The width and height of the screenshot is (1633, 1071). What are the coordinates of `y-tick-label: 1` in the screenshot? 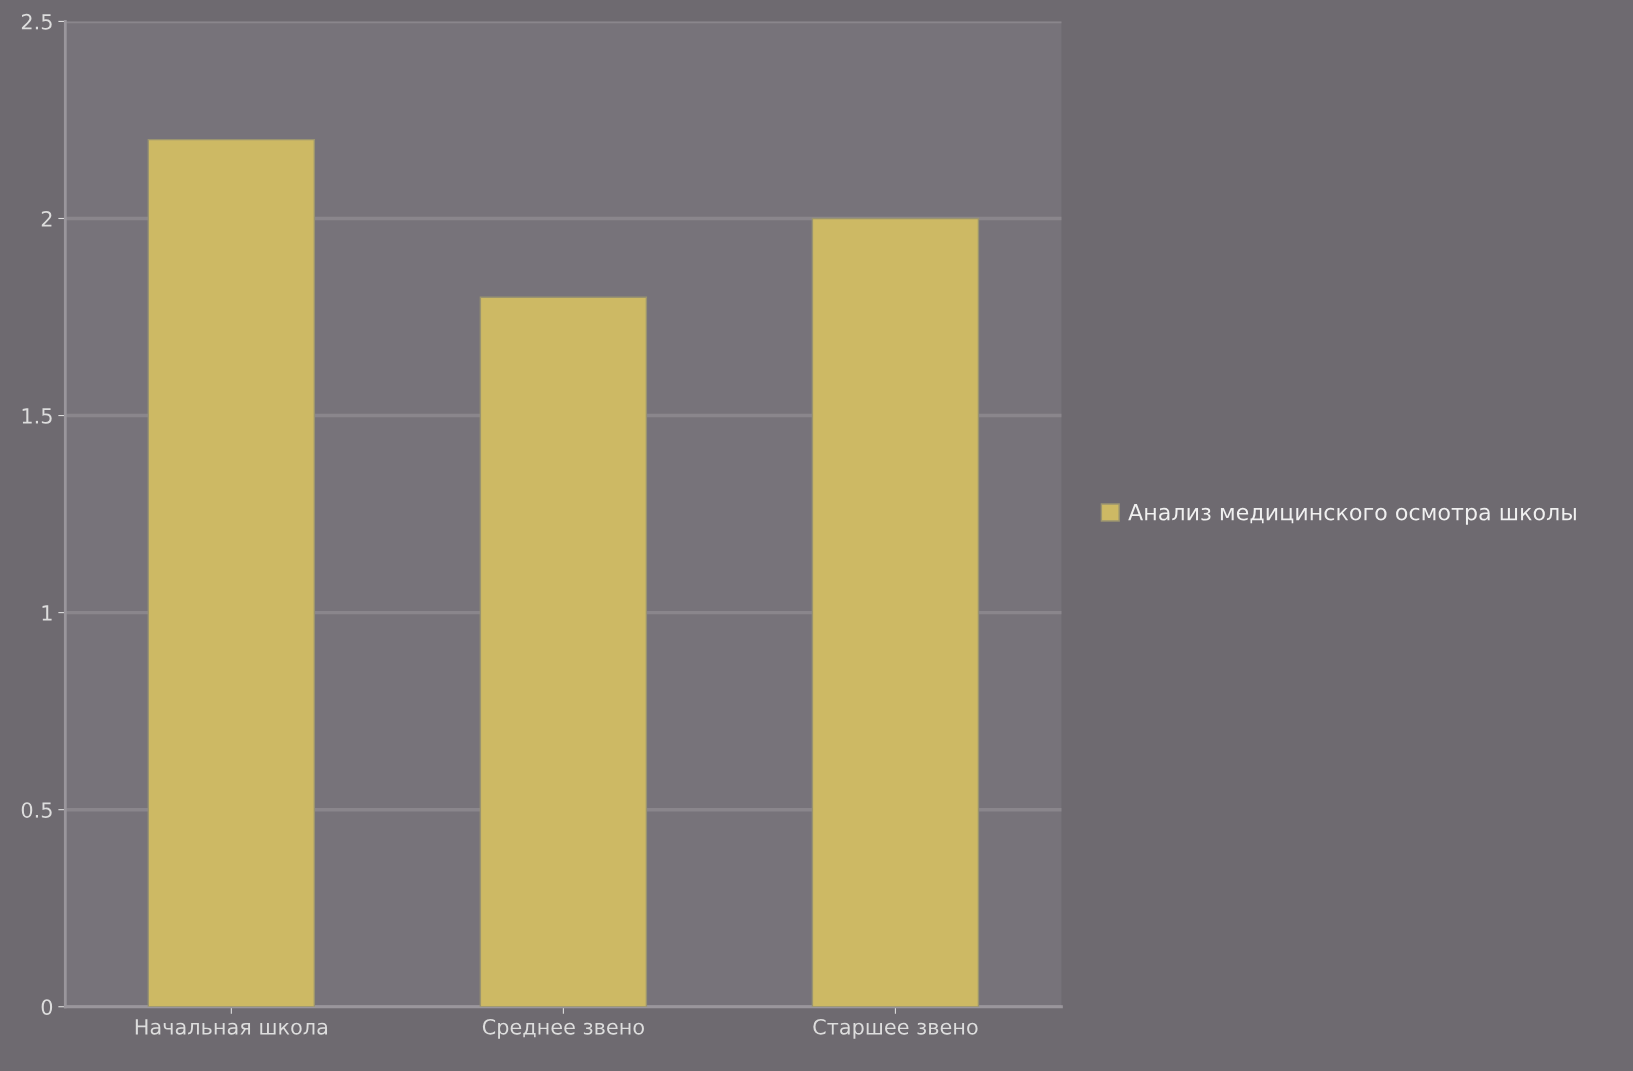 It's located at (47, 613).